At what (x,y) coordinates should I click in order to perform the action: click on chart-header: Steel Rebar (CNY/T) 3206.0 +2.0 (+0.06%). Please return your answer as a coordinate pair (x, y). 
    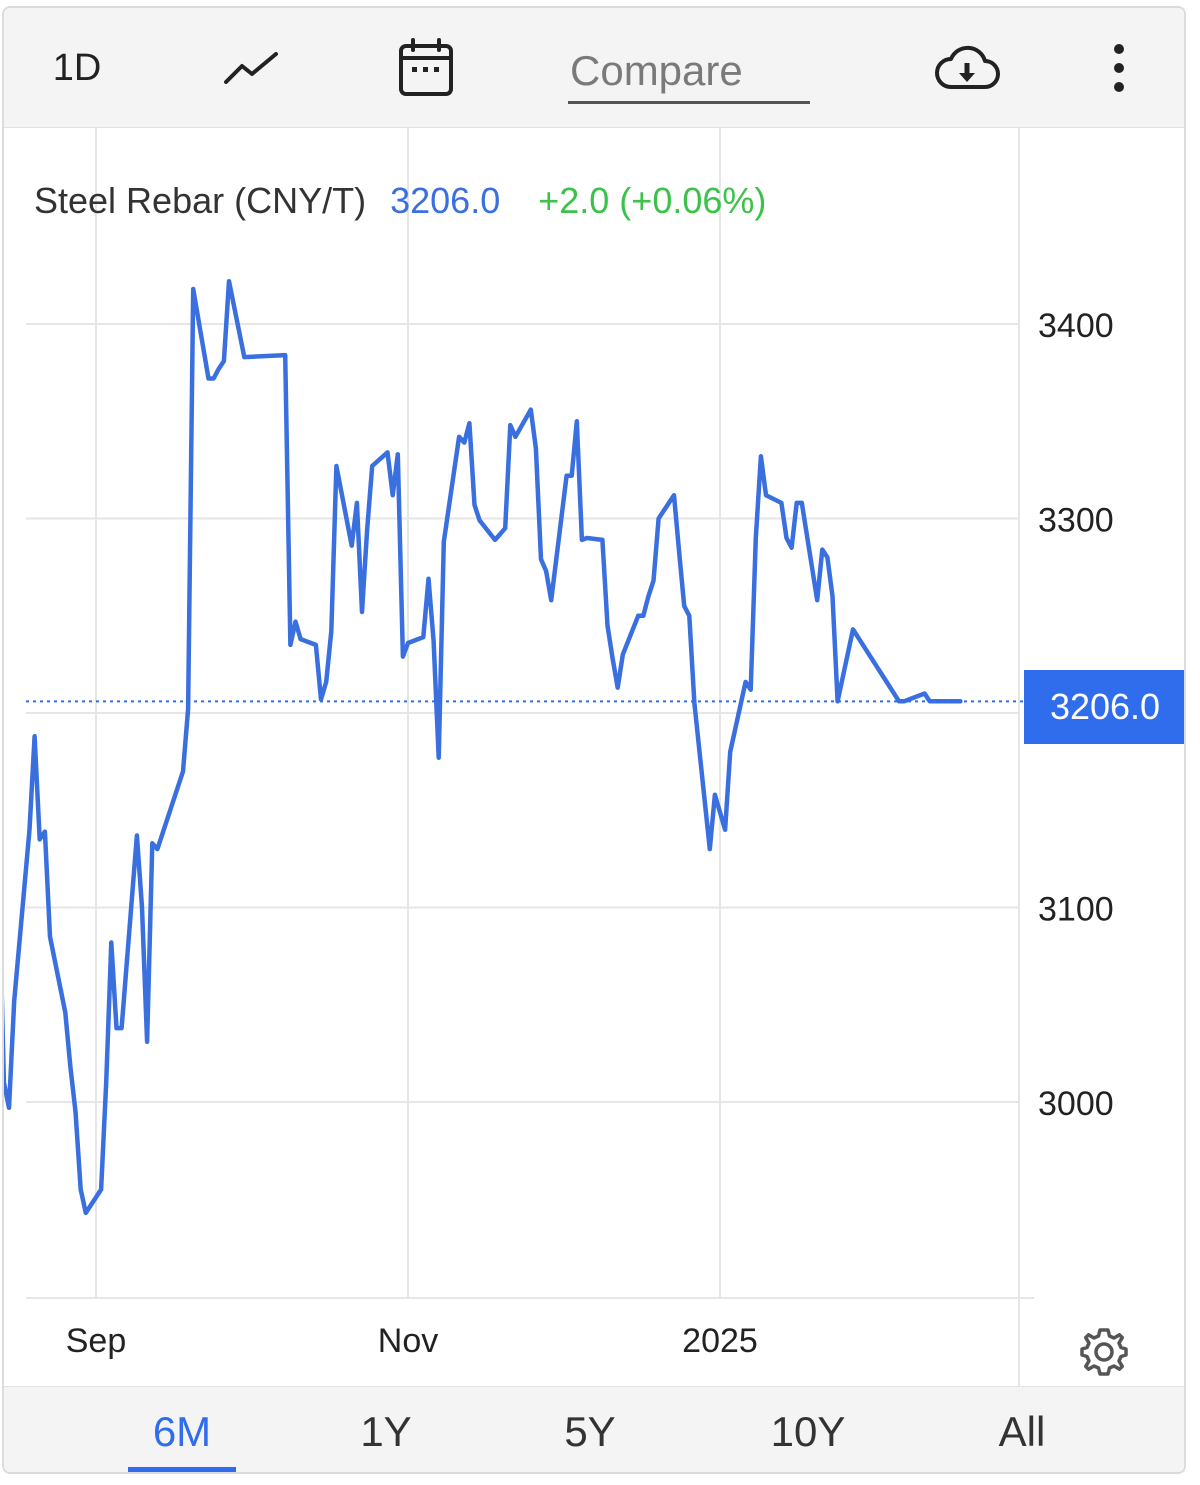
    Looking at the image, I should click on (406, 201).